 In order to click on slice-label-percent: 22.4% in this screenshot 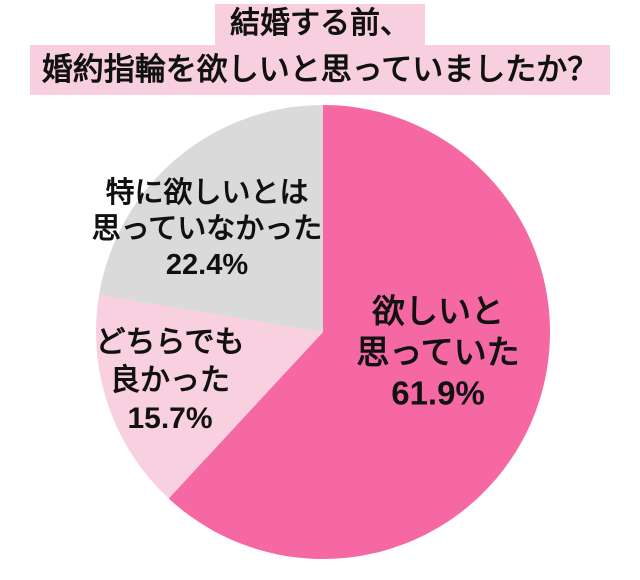, I will do `click(207, 265)`.